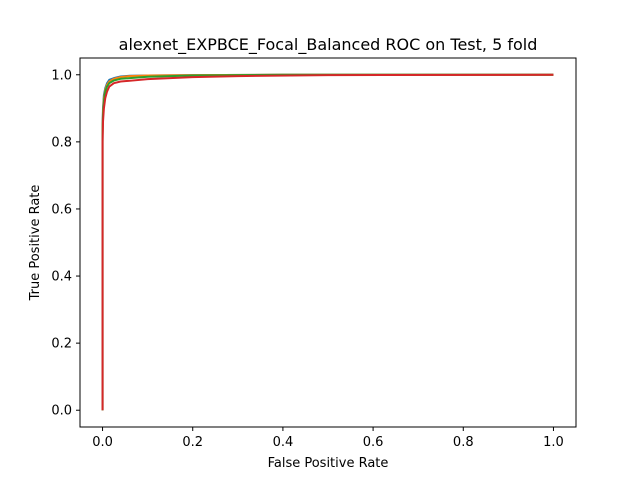  I want to click on y-tick-label: 0.6, so click(61, 209).